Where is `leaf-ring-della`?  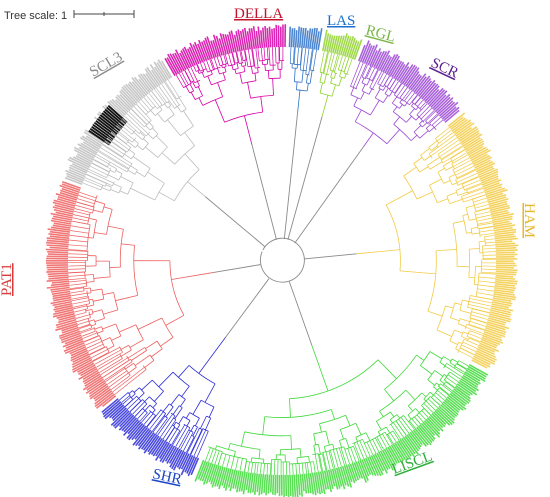
leaf-ring-della is located at coordinates (225, 50).